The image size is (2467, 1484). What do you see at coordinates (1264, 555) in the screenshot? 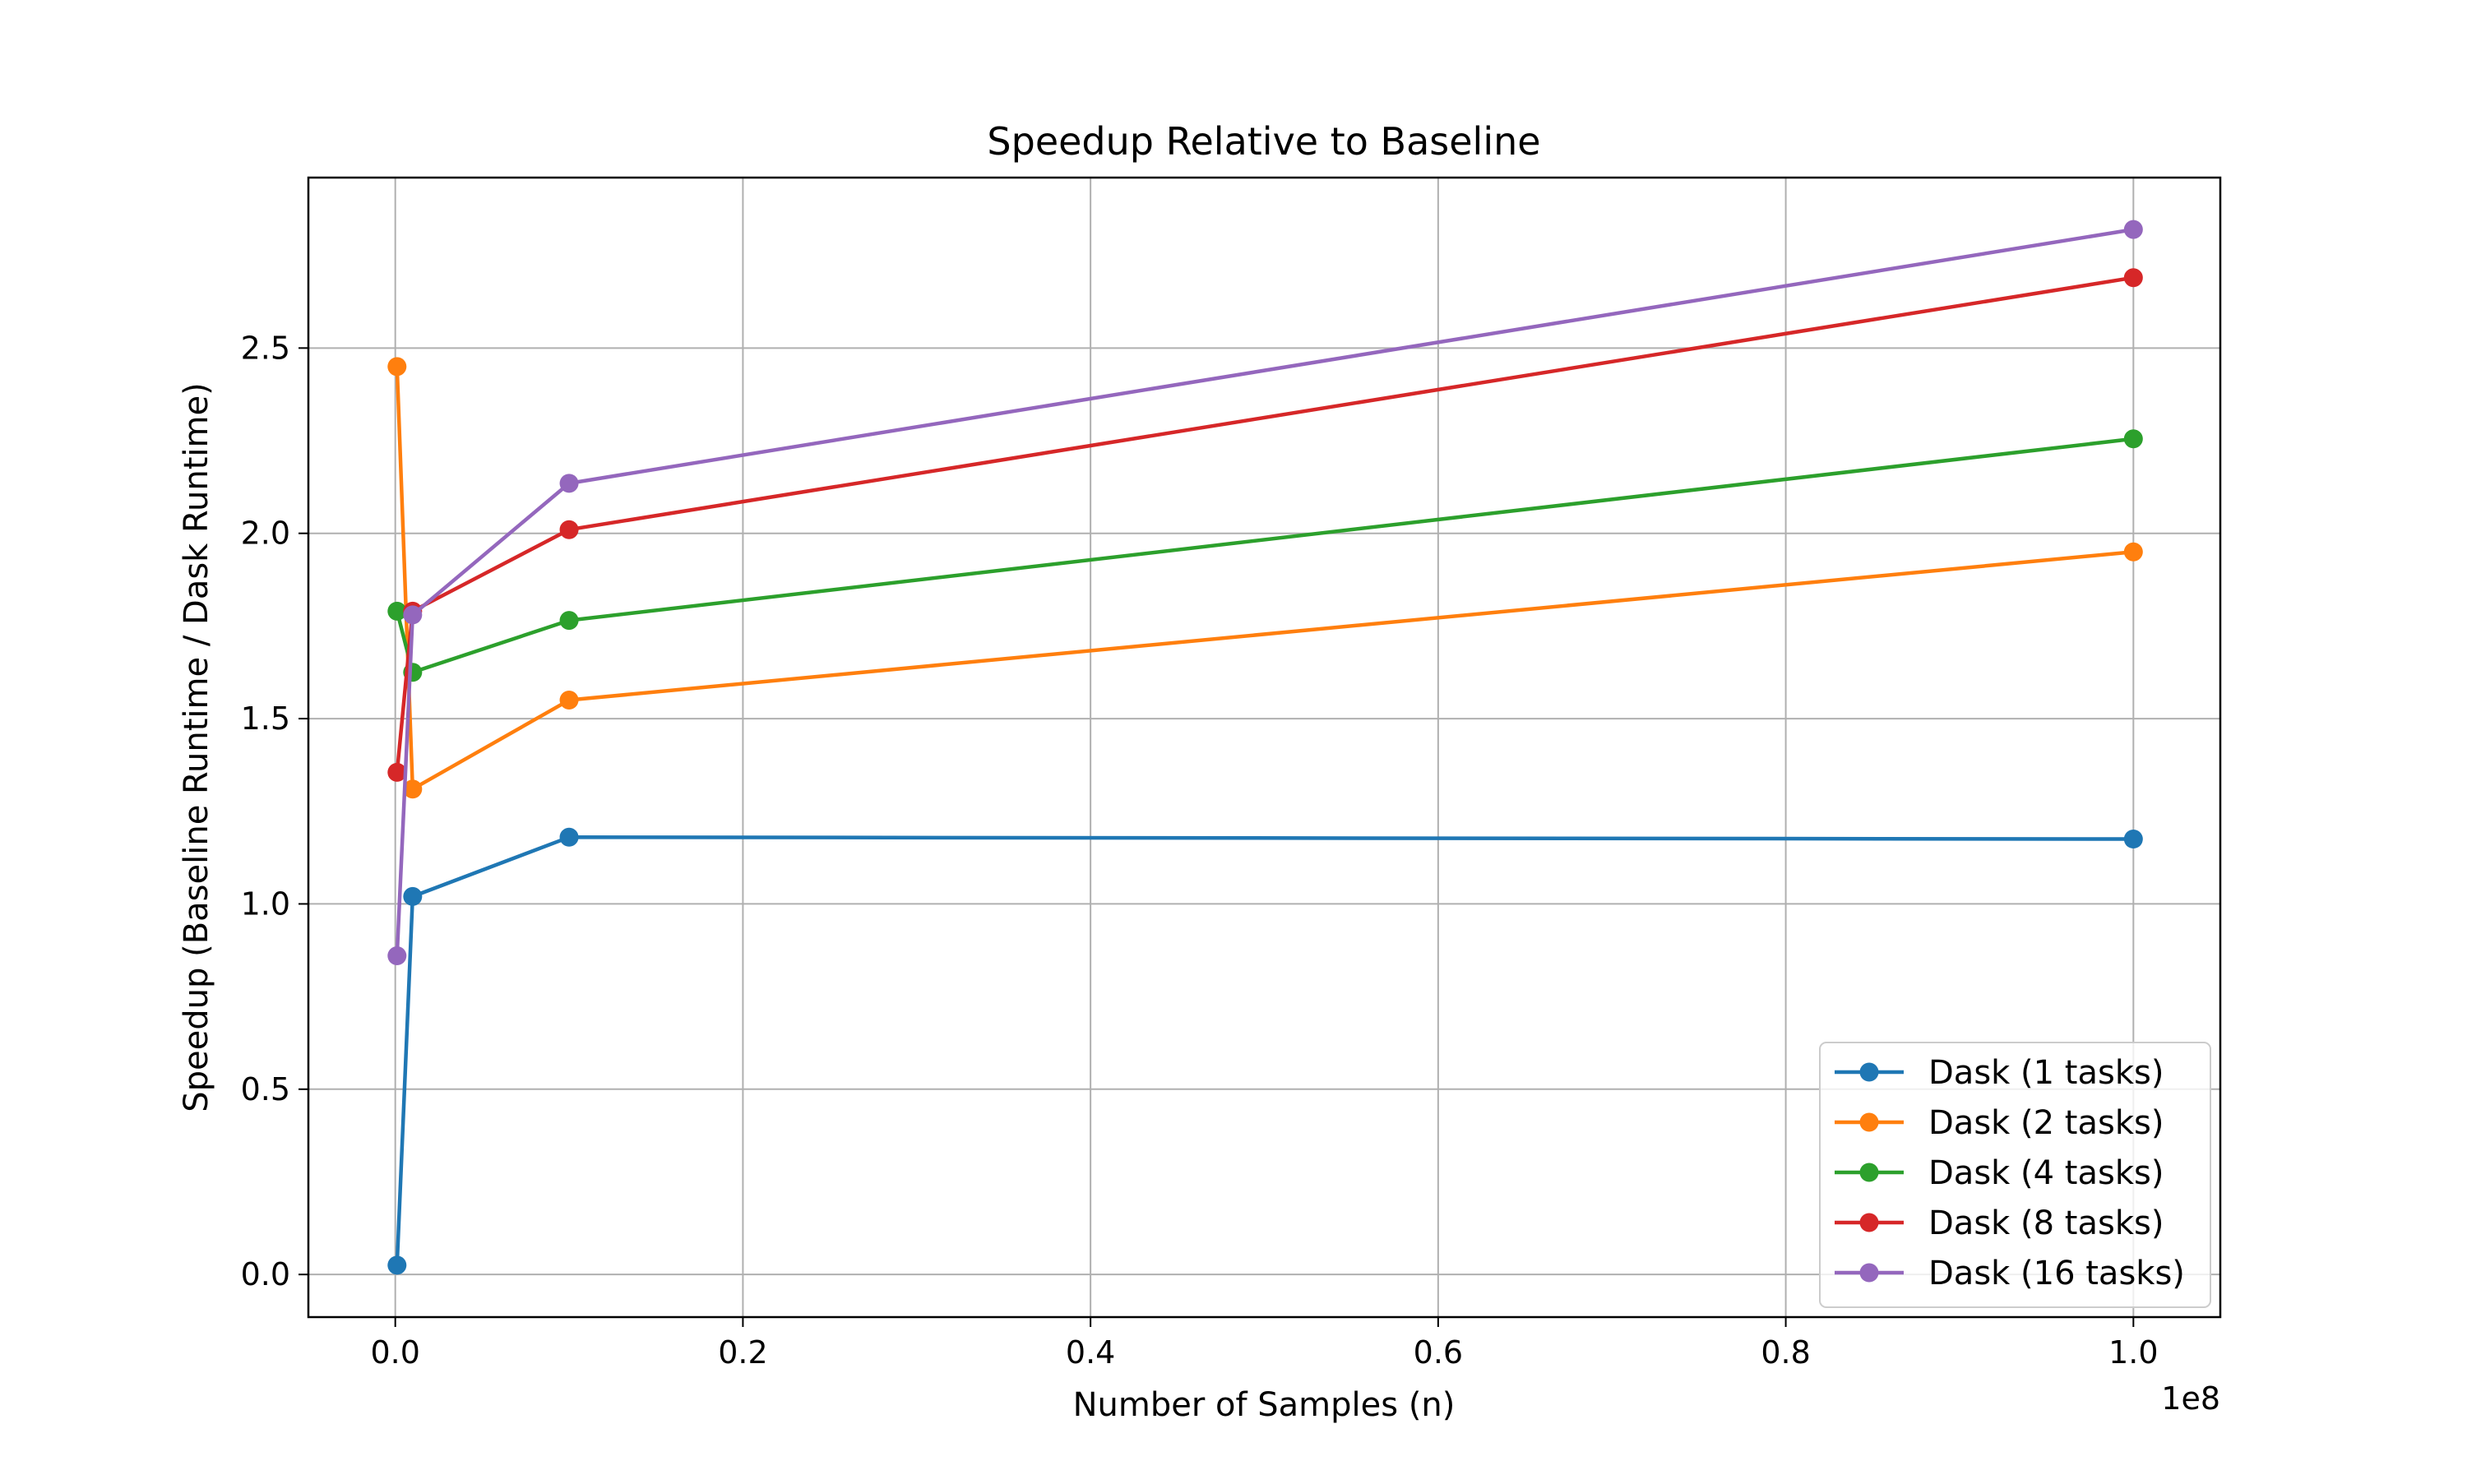
I see `series-line` at bounding box center [1264, 555].